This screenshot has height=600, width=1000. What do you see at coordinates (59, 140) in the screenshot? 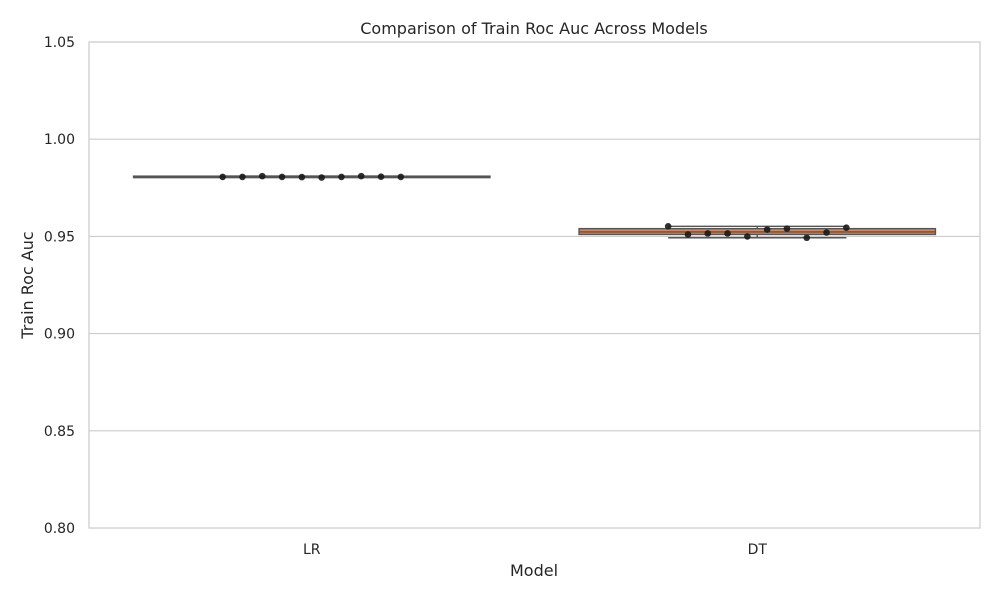
I see `y-tick-label: 1.00` at bounding box center [59, 140].